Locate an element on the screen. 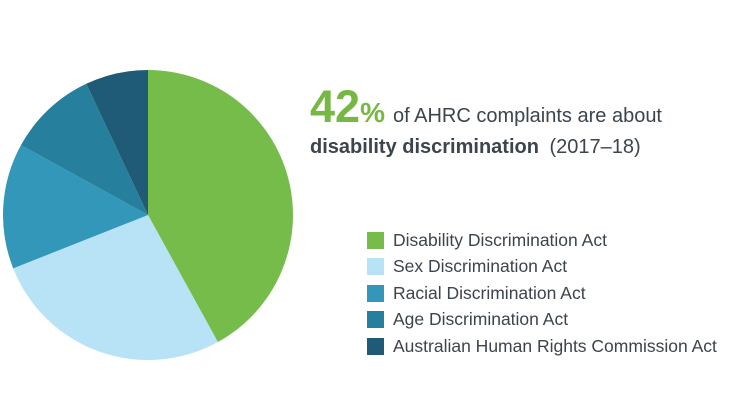 The width and height of the screenshot is (736, 400). legend-label: Disability Discrimination Act is located at coordinates (500, 239).